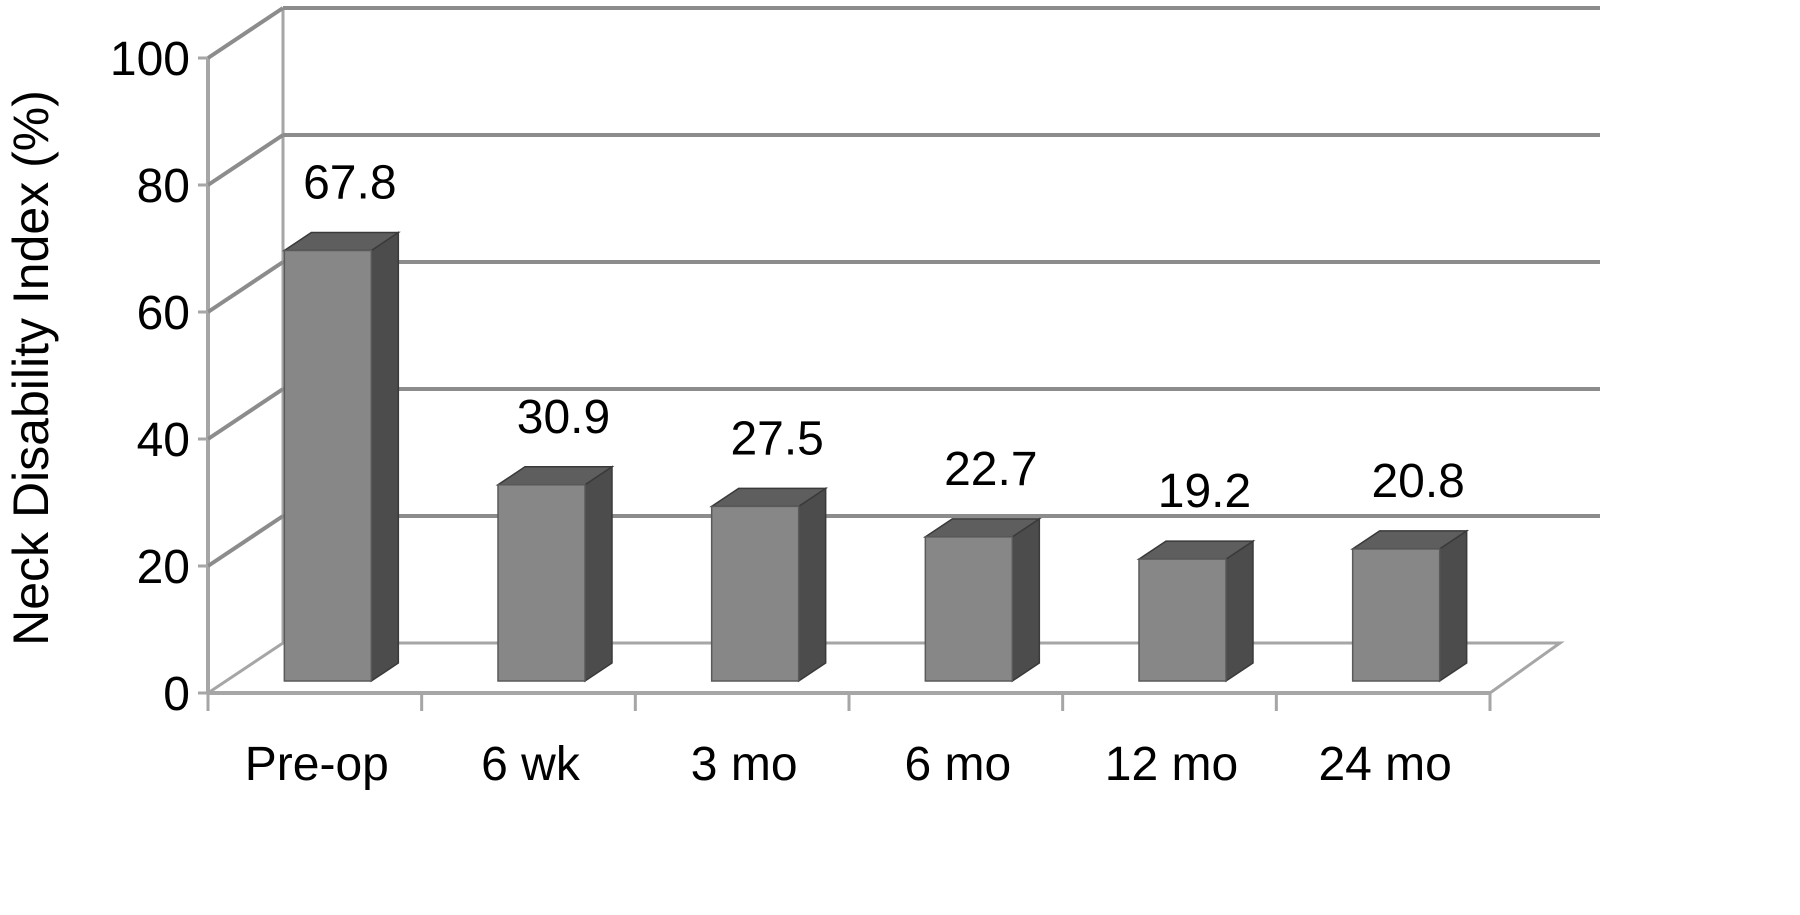 This screenshot has width=1800, height=915. What do you see at coordinates (849, 741) in the screenshot?
I see `x-axis-ticks: Pre-op 6 wk 3 mo 6 mo 12 mo 24 mo` at bounding box center [849, 741].